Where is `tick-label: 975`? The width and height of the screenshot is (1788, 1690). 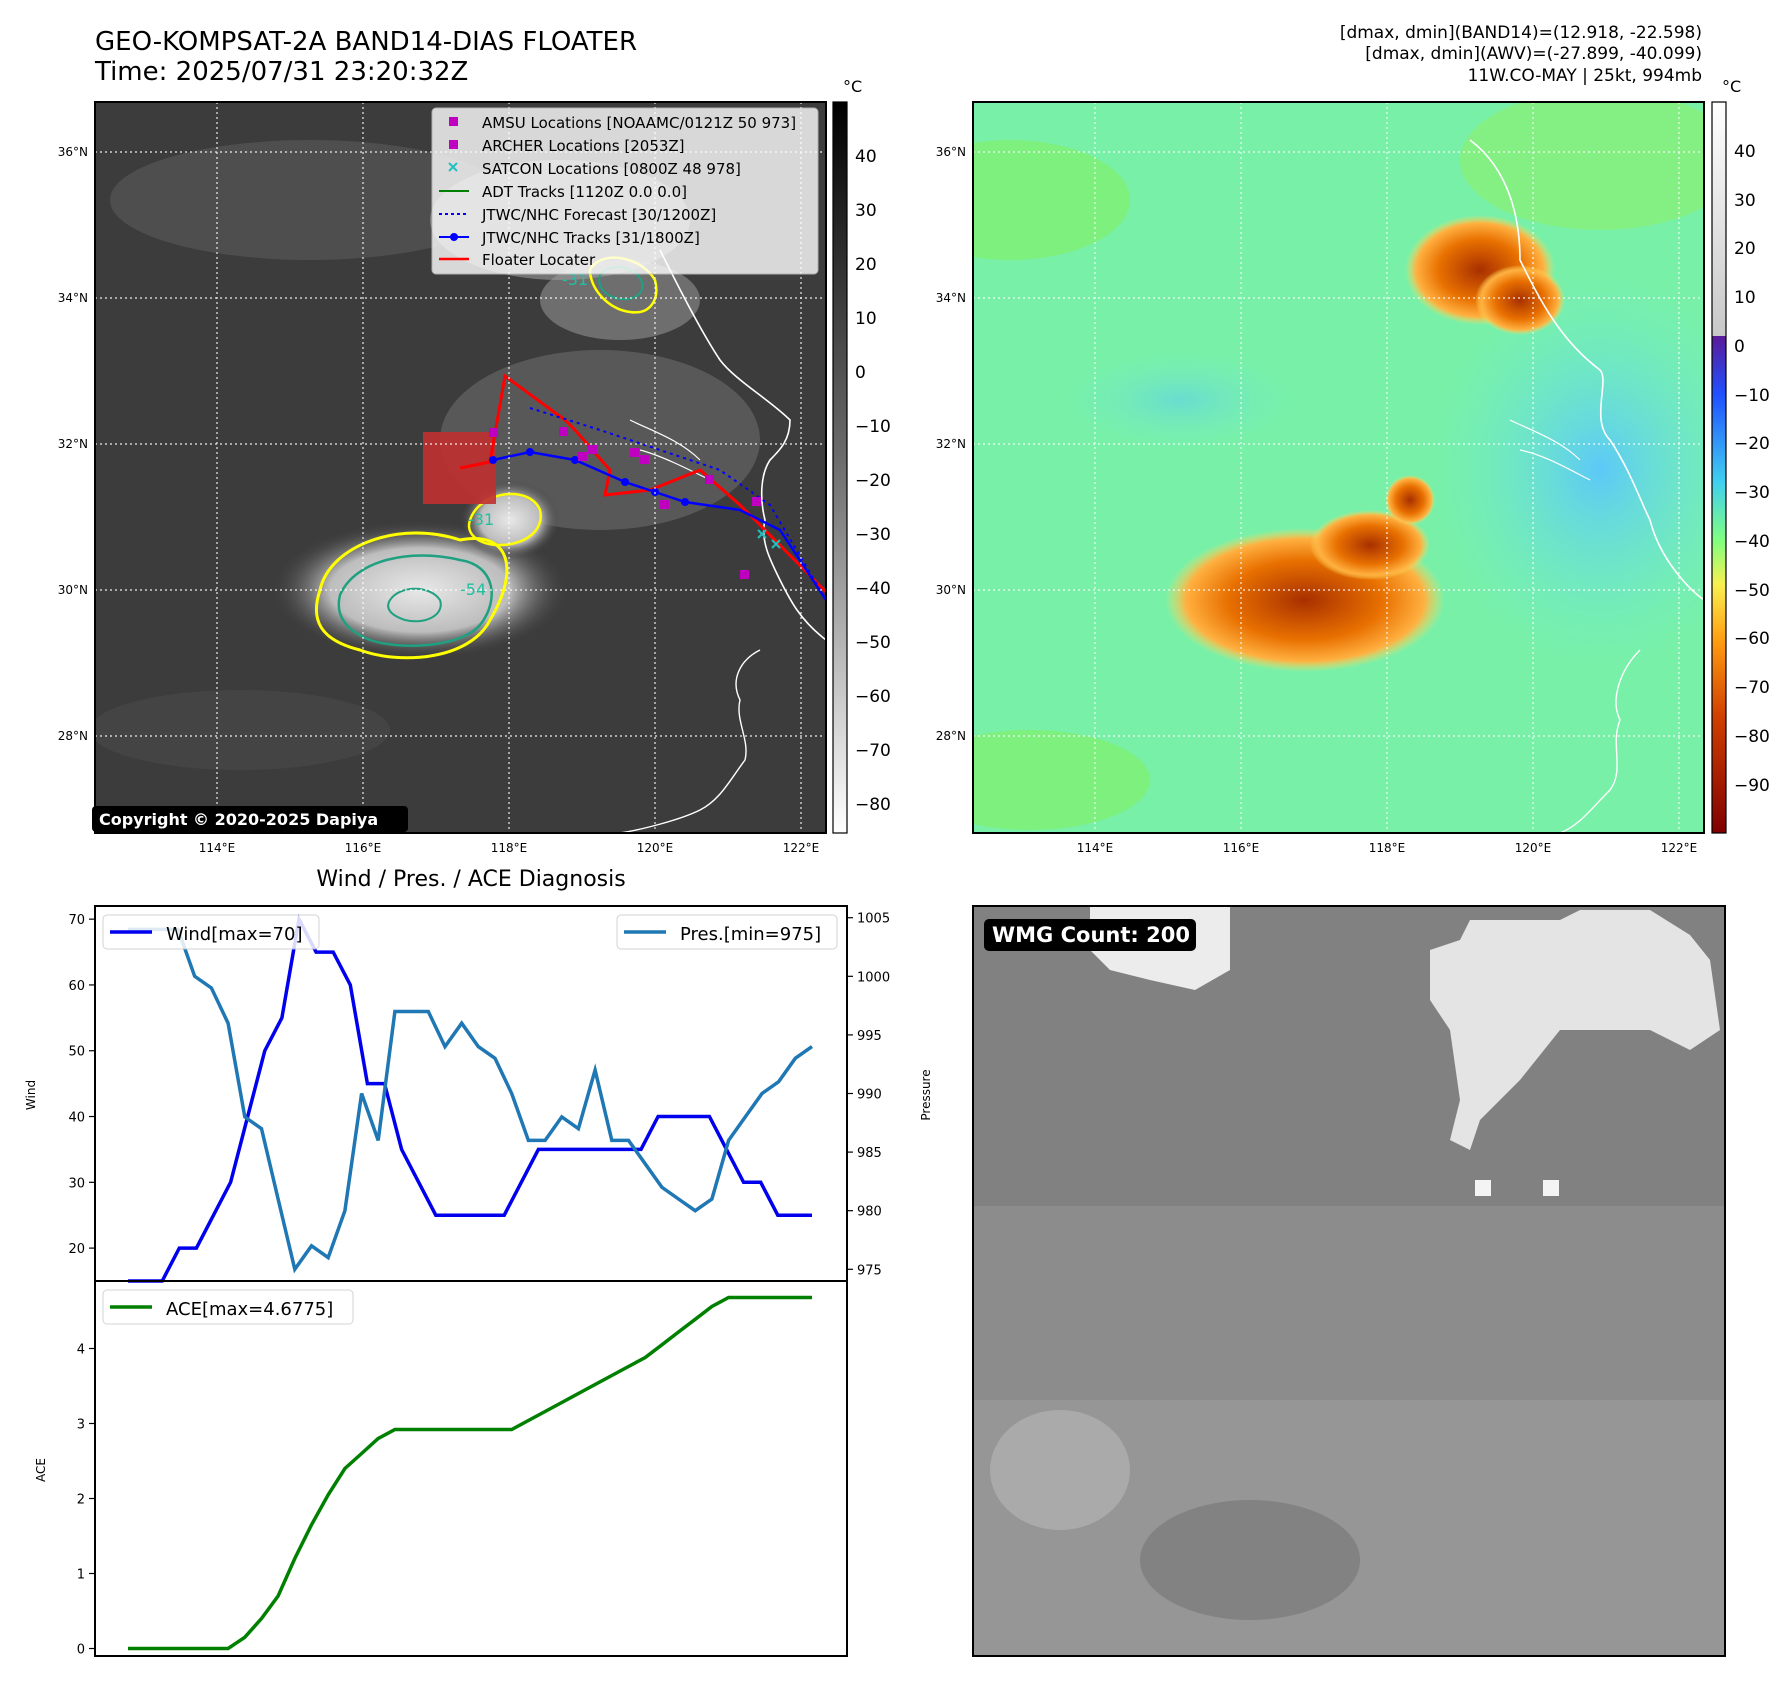 tick-label: 975 is located at coordinates (869, 1270).